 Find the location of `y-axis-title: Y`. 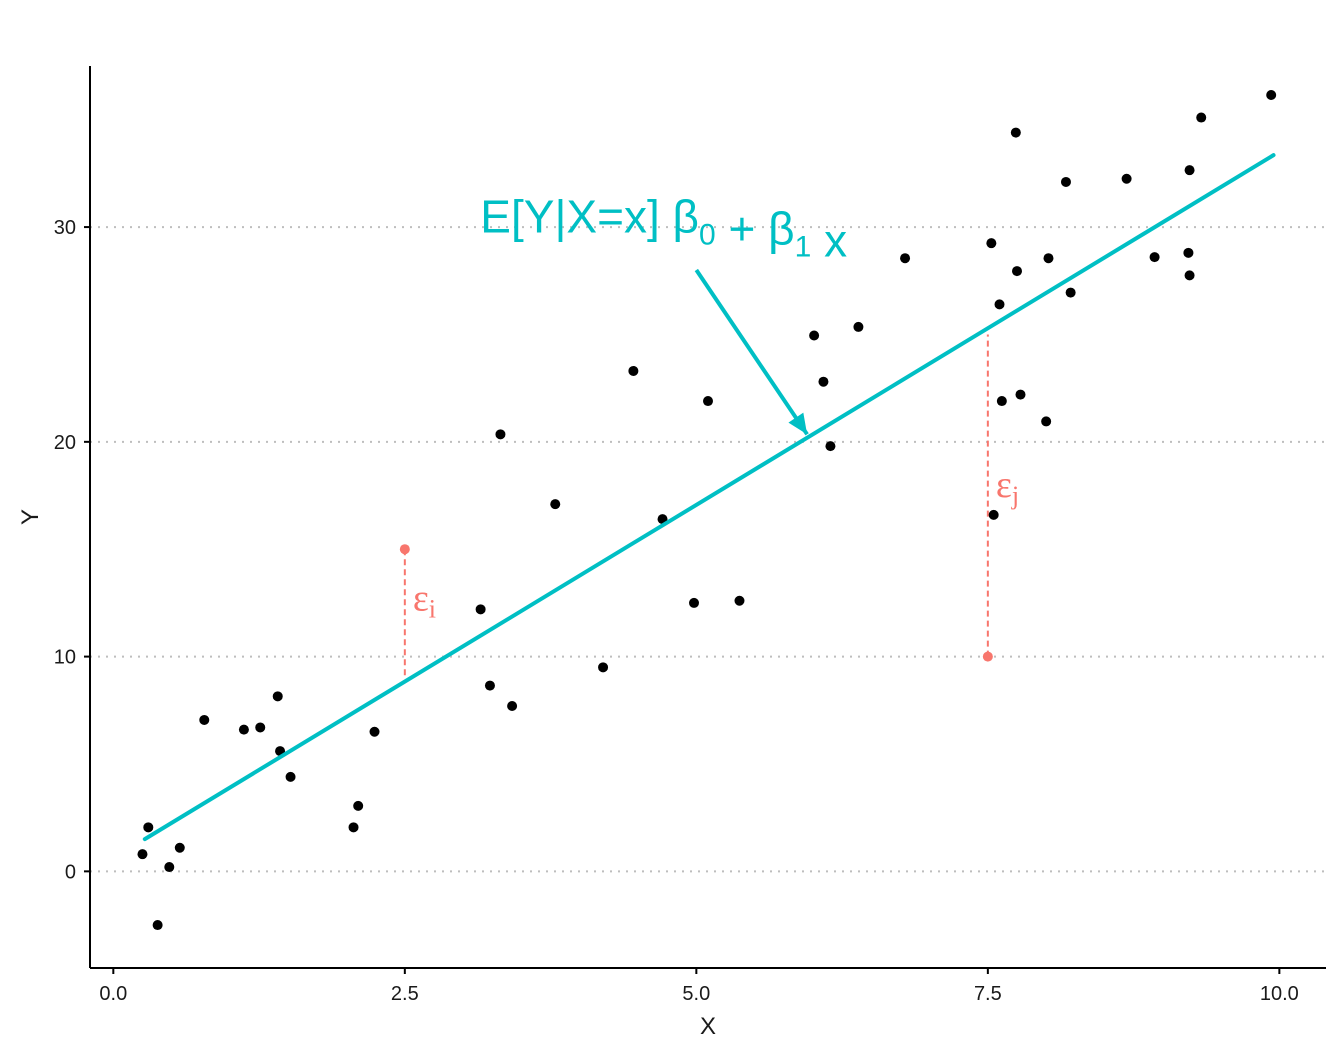

y-axis-title: Y is located at coordinates (30, 517).